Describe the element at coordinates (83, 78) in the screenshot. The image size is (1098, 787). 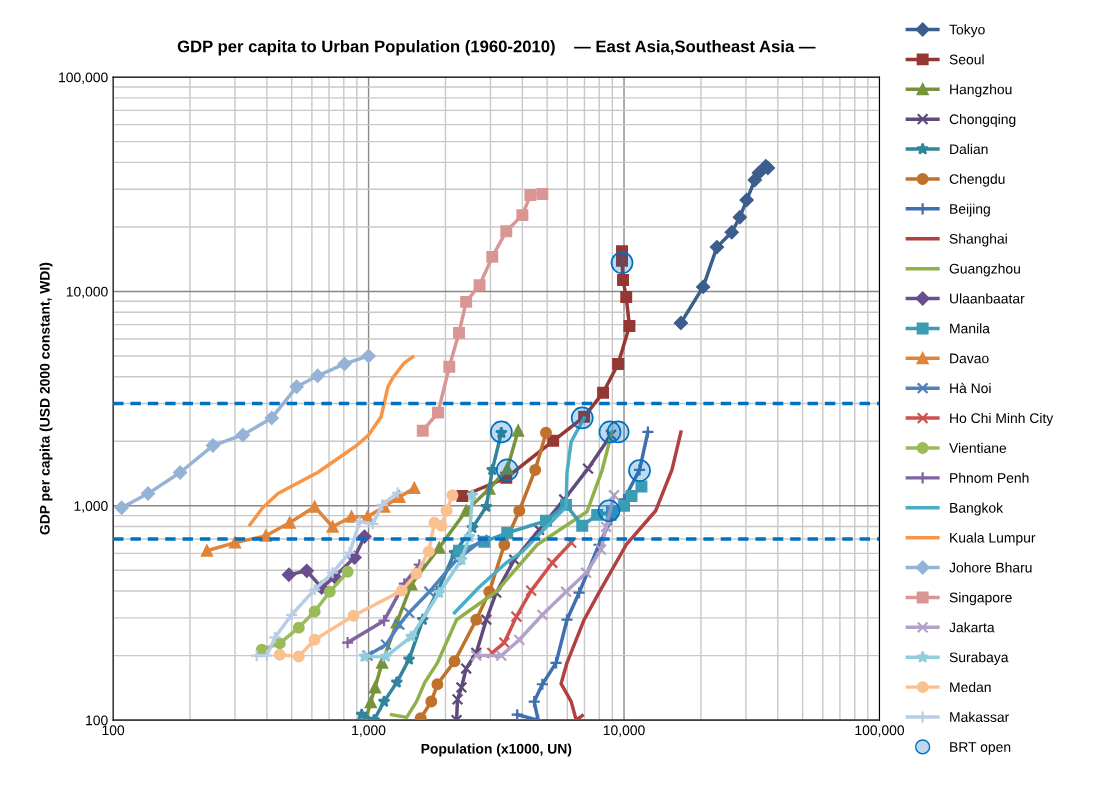
I see `y-tick-label: 100,000` at that location.